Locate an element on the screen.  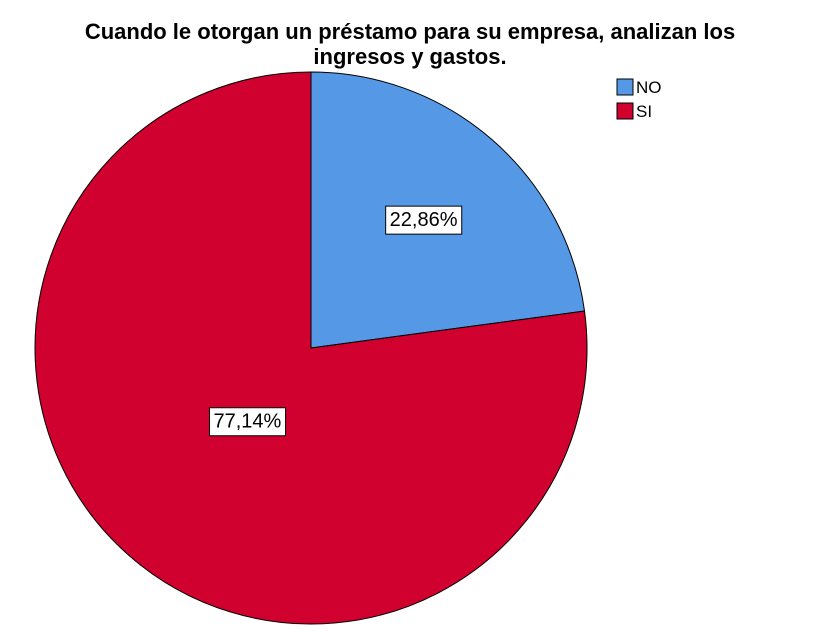
data-label-no: 22,86% is located at coordinates (424, 220).